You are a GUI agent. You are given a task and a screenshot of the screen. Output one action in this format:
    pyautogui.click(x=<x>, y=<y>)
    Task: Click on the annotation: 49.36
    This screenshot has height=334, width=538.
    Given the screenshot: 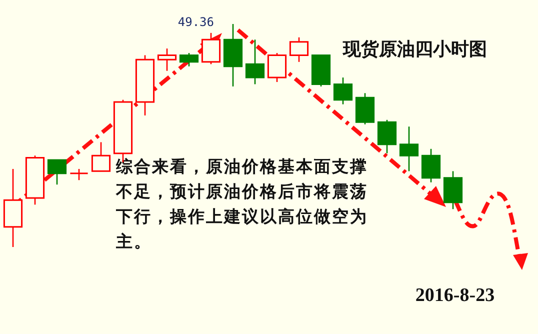 What is the action you would take?
    pyautogui.click(x=195, y=22)
    